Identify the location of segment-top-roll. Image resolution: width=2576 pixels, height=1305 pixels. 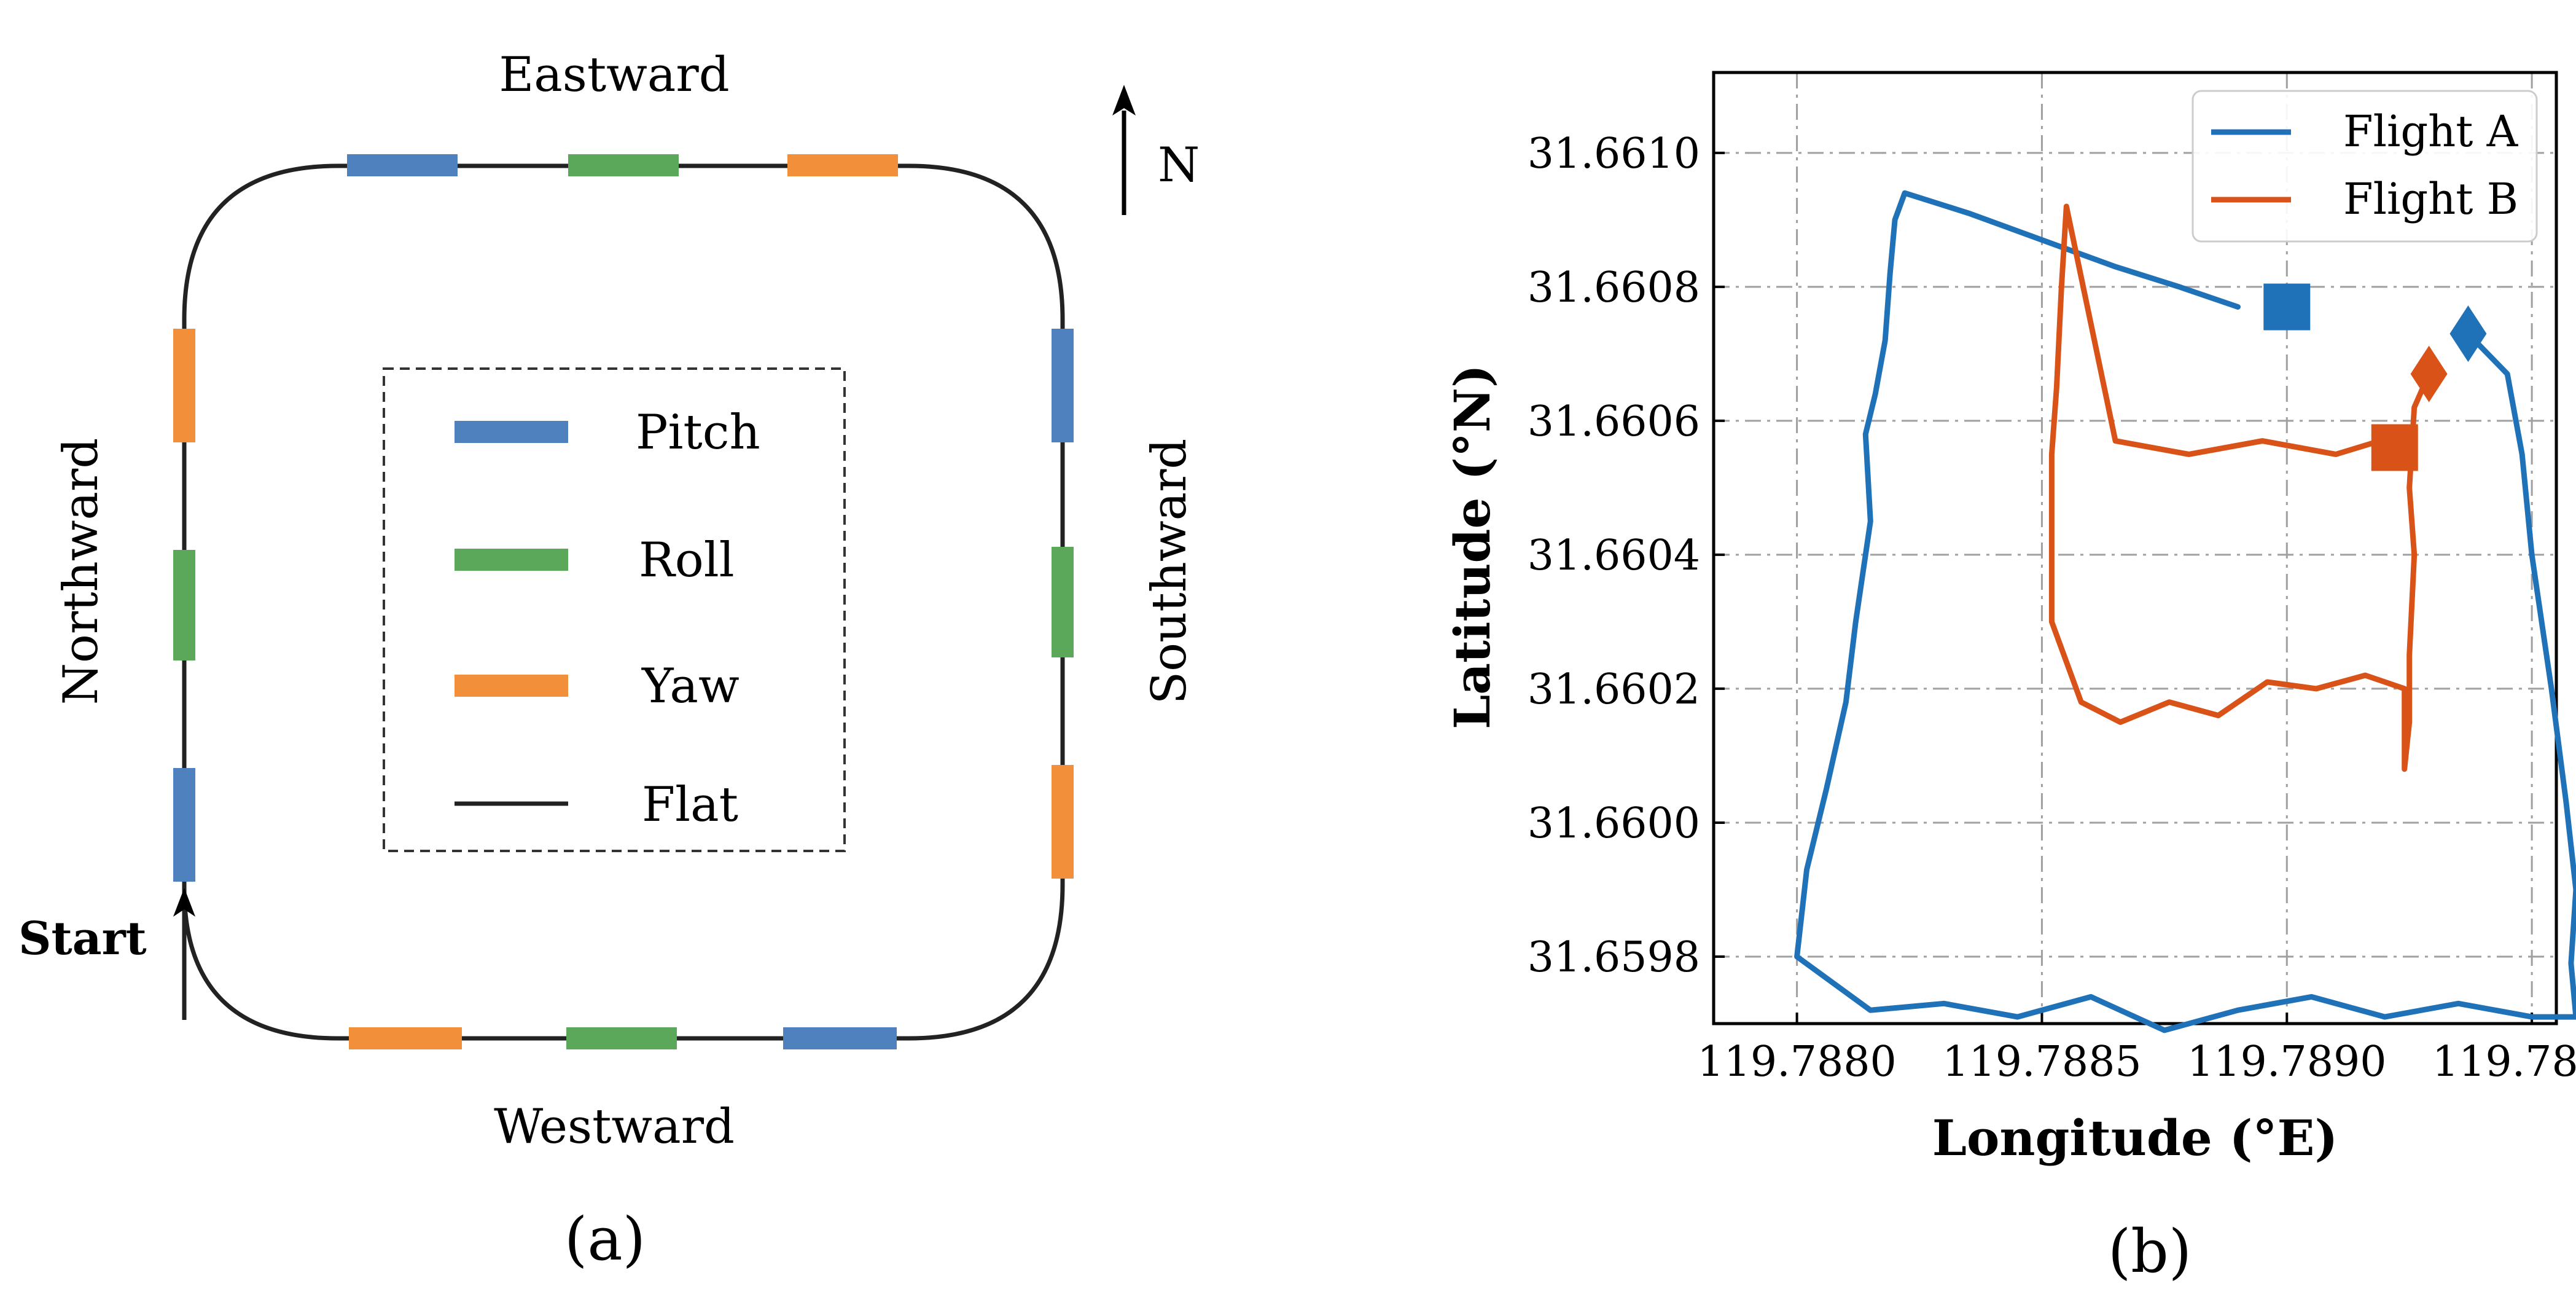
(623, 165).